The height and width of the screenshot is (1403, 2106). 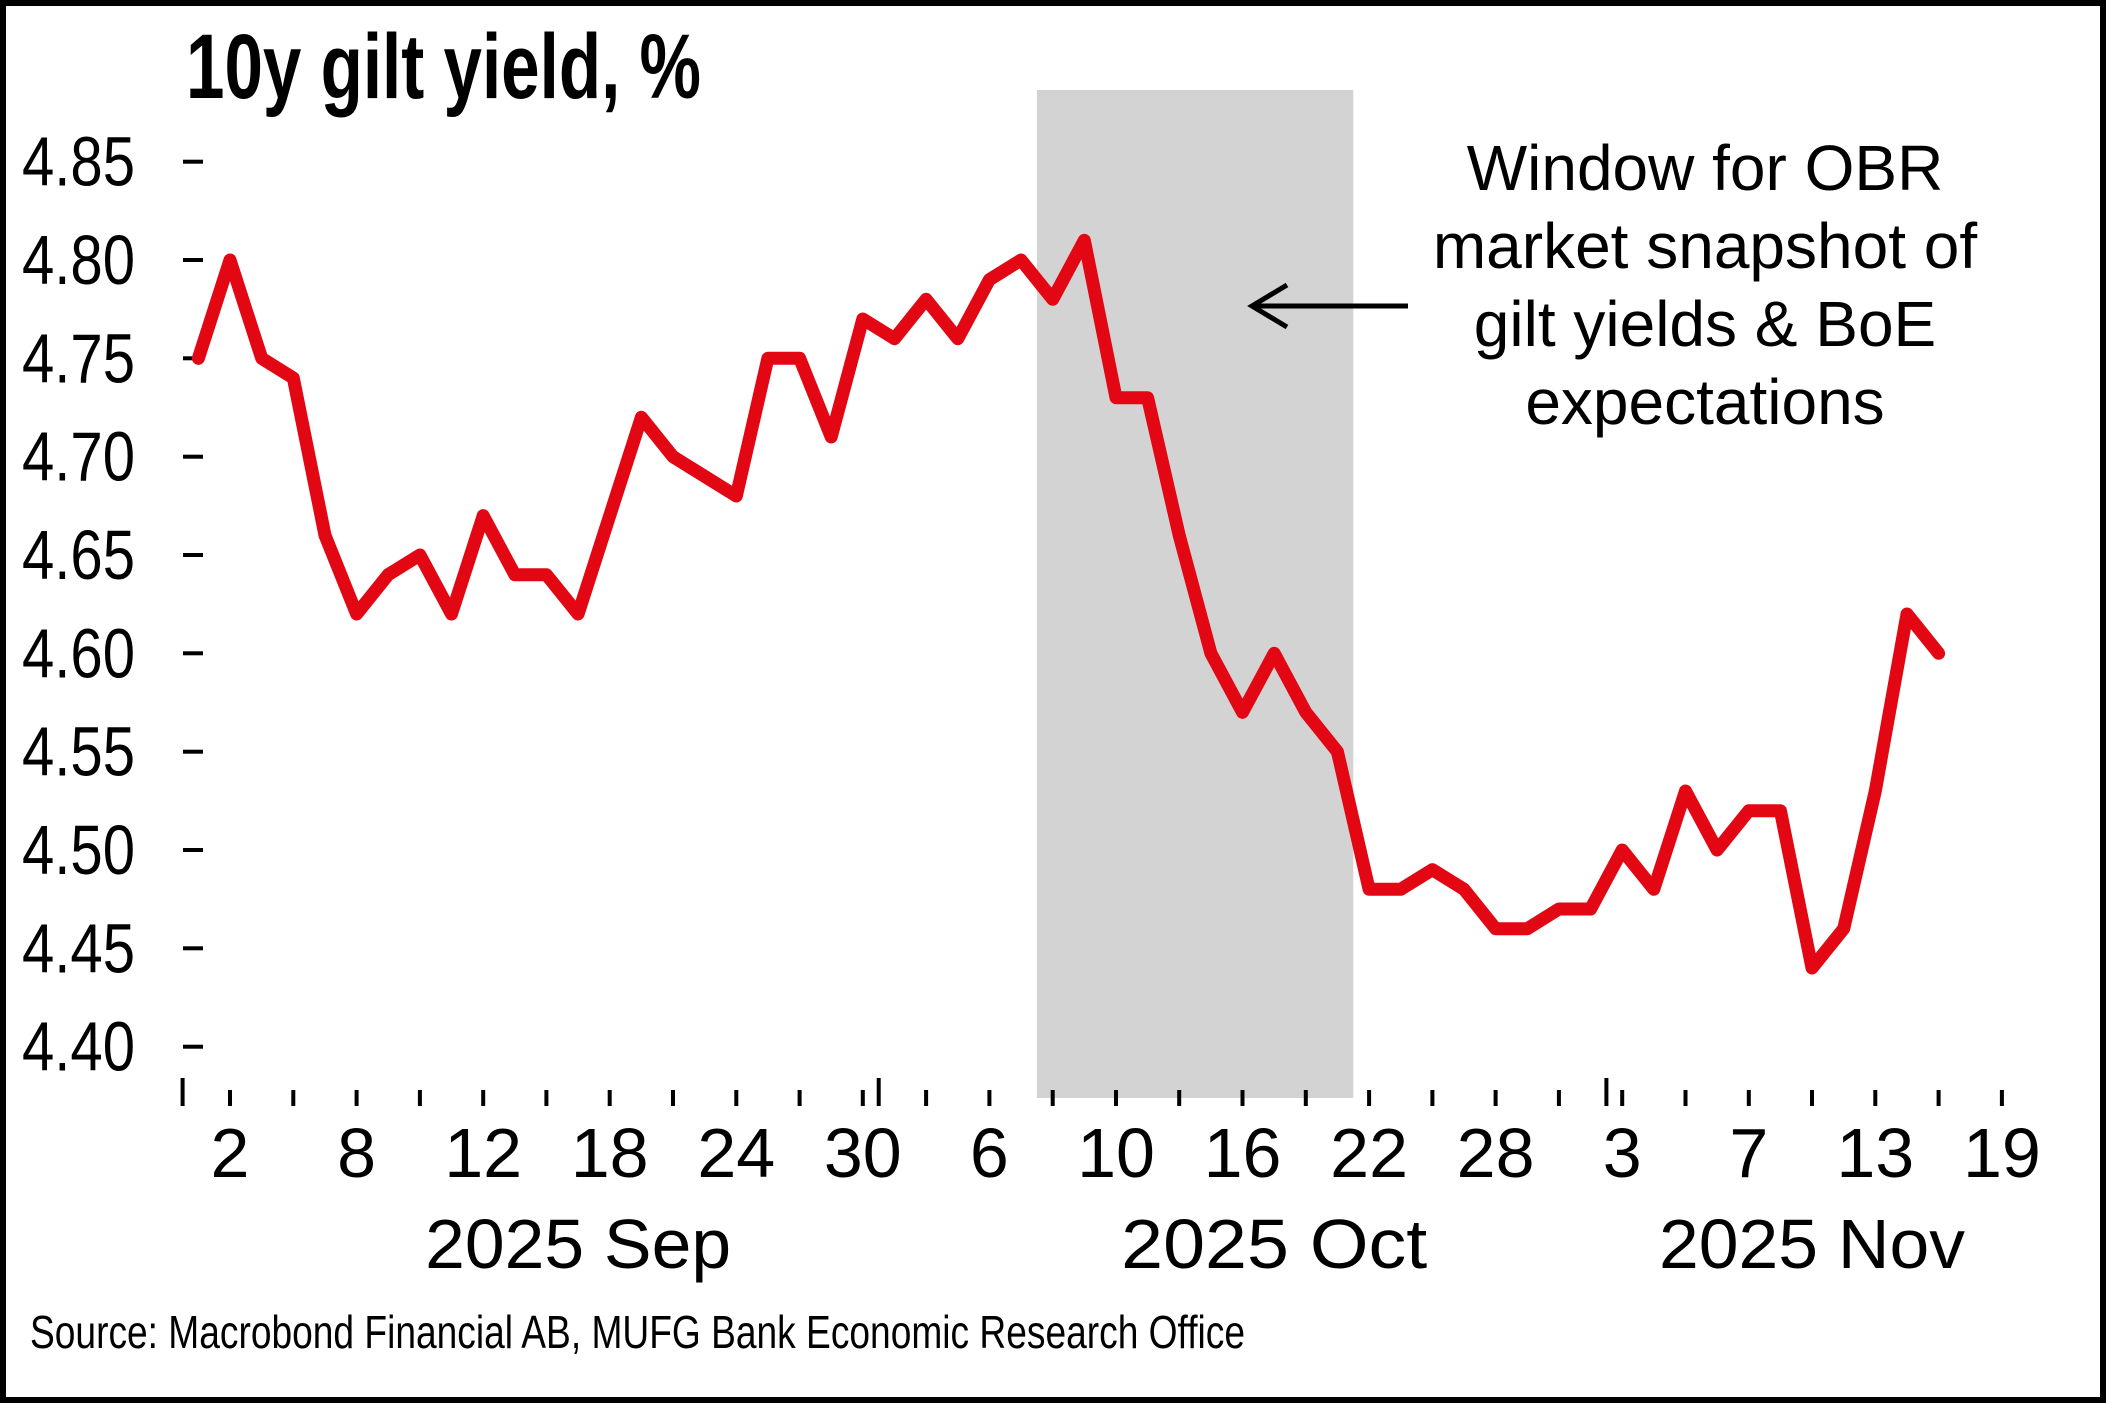 What do you see at coordinates (1812, 1244) in the screenshot?
I see `month-label: 2025 Nov` at bounding box center [1812, 1244].